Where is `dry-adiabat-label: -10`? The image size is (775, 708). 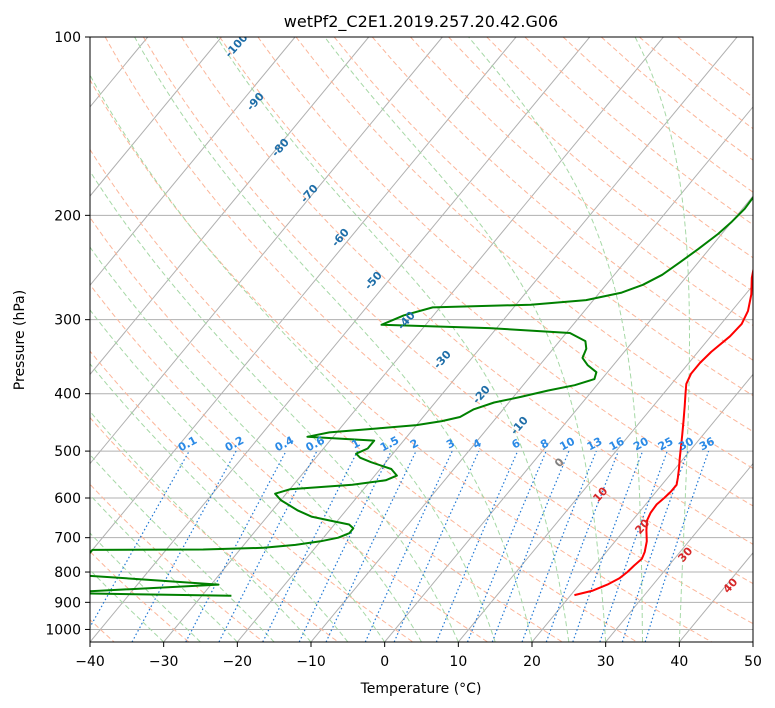
dry-adiabat-label: -10 is located at coordinates (519, 426).